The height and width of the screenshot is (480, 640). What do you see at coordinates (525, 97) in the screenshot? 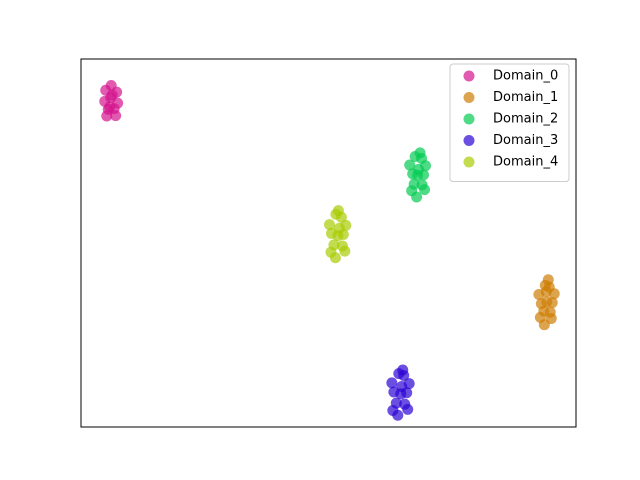
I see `legend-label: Domain_1` at bounding box center [525, 97].